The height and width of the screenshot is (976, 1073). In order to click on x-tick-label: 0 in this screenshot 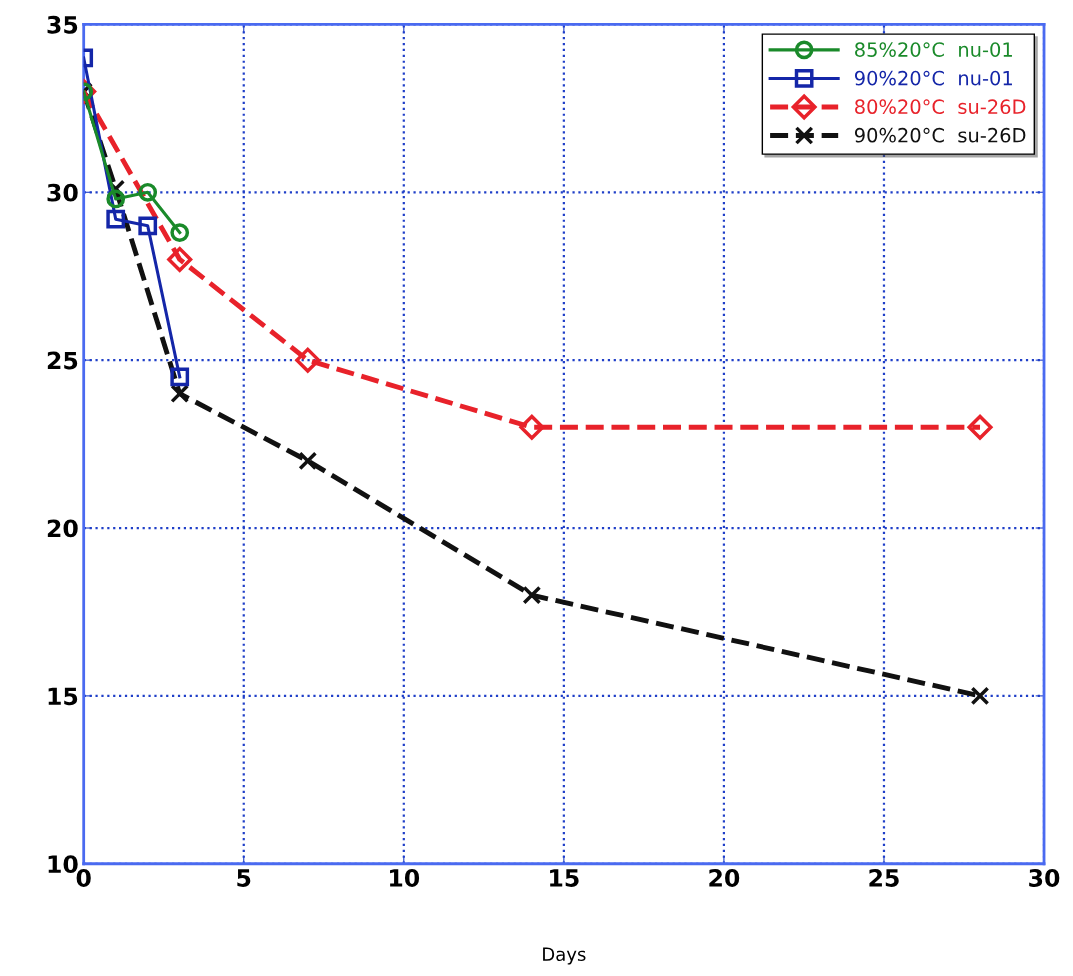, I will do `click(83, 878)`.